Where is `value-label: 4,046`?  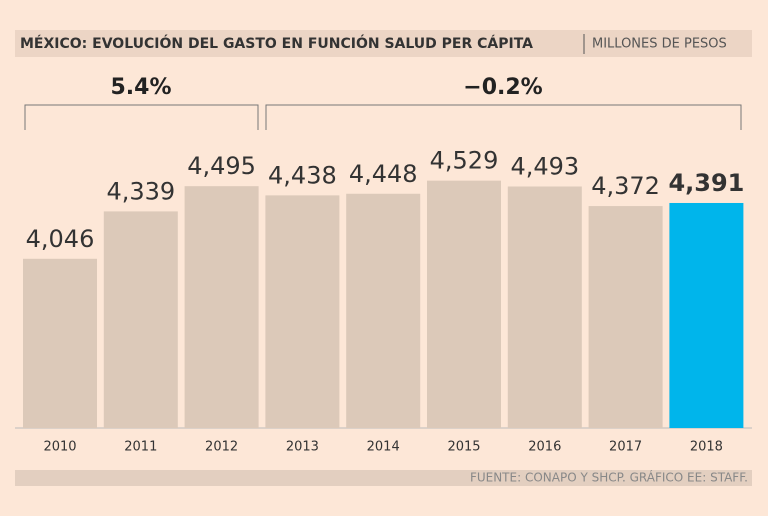
value-label: 4,046 is located at coordinates (60, 239).